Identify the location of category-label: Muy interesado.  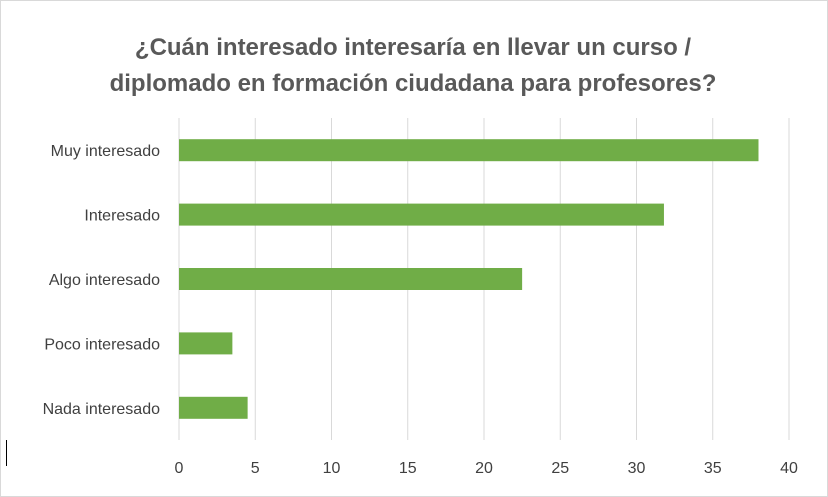
(105, 151).